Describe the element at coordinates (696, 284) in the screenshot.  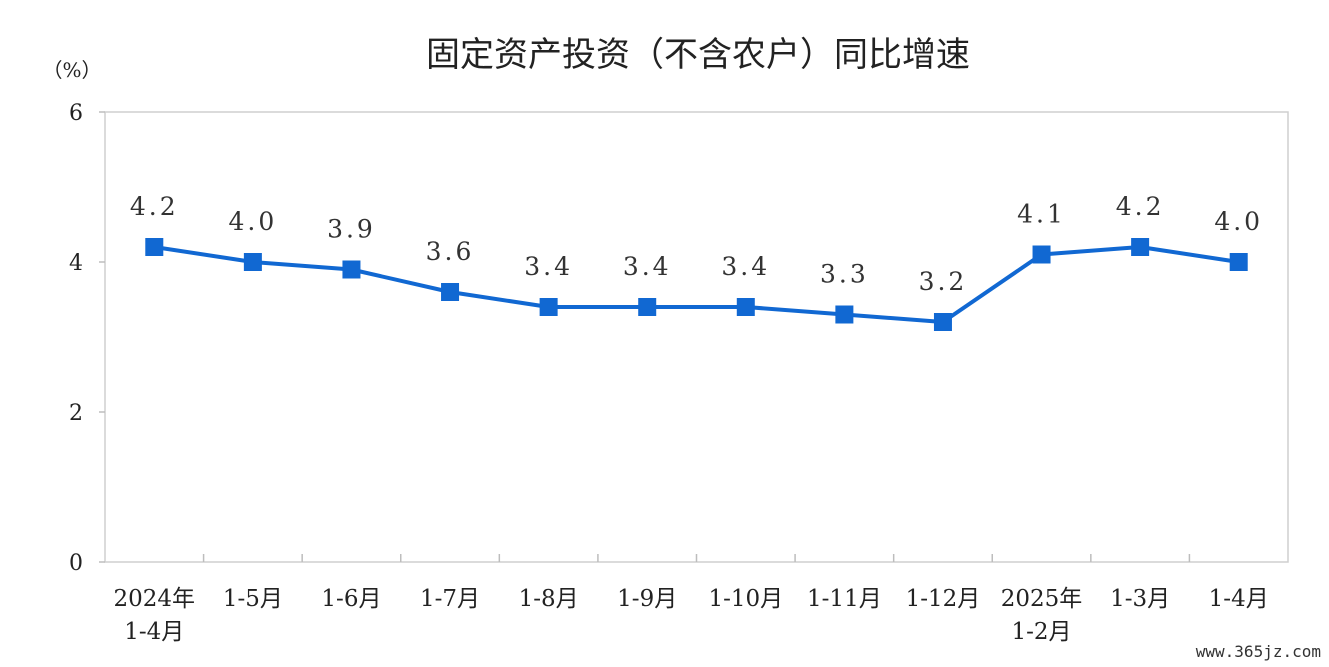
I see `series-line` at that location.